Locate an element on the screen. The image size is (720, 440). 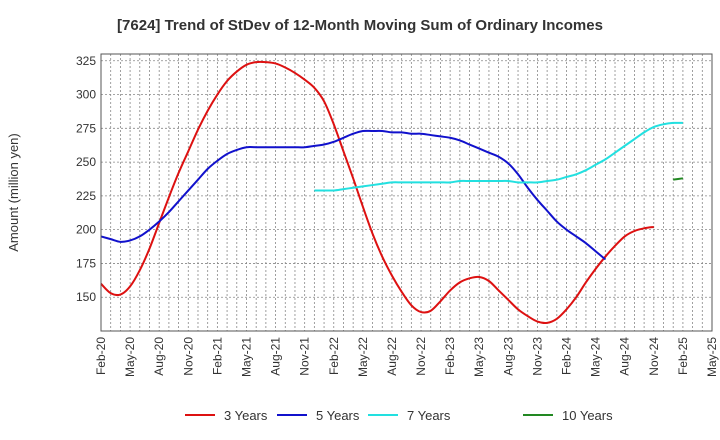
x-tick-label: Aug-23 is located at coordinates (508, 356).